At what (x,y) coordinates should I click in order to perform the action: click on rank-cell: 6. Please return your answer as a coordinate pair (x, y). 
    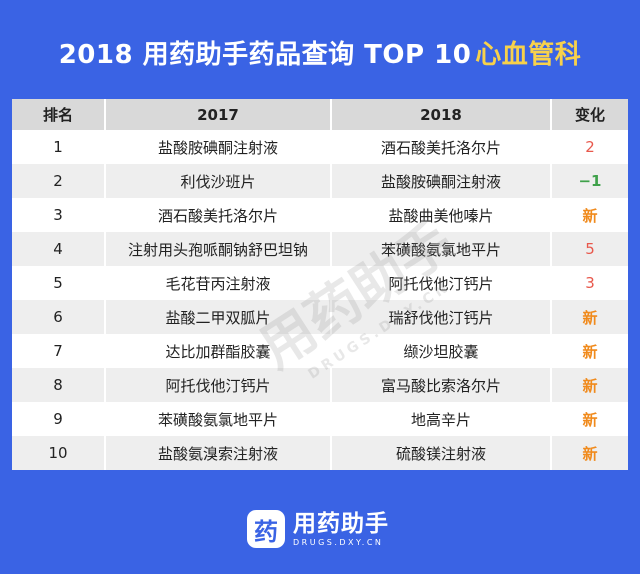
    Looking at the image, I should click on (58, 317).